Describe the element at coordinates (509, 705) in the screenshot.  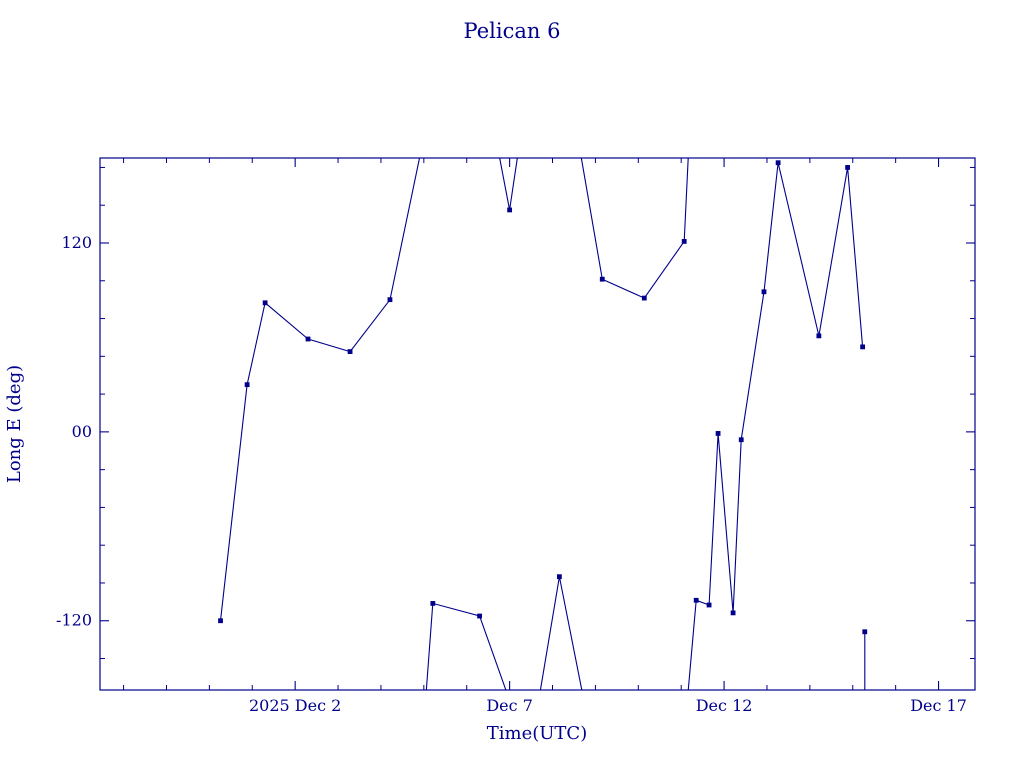
I see `x-tick-label: Dec 7` at that location.